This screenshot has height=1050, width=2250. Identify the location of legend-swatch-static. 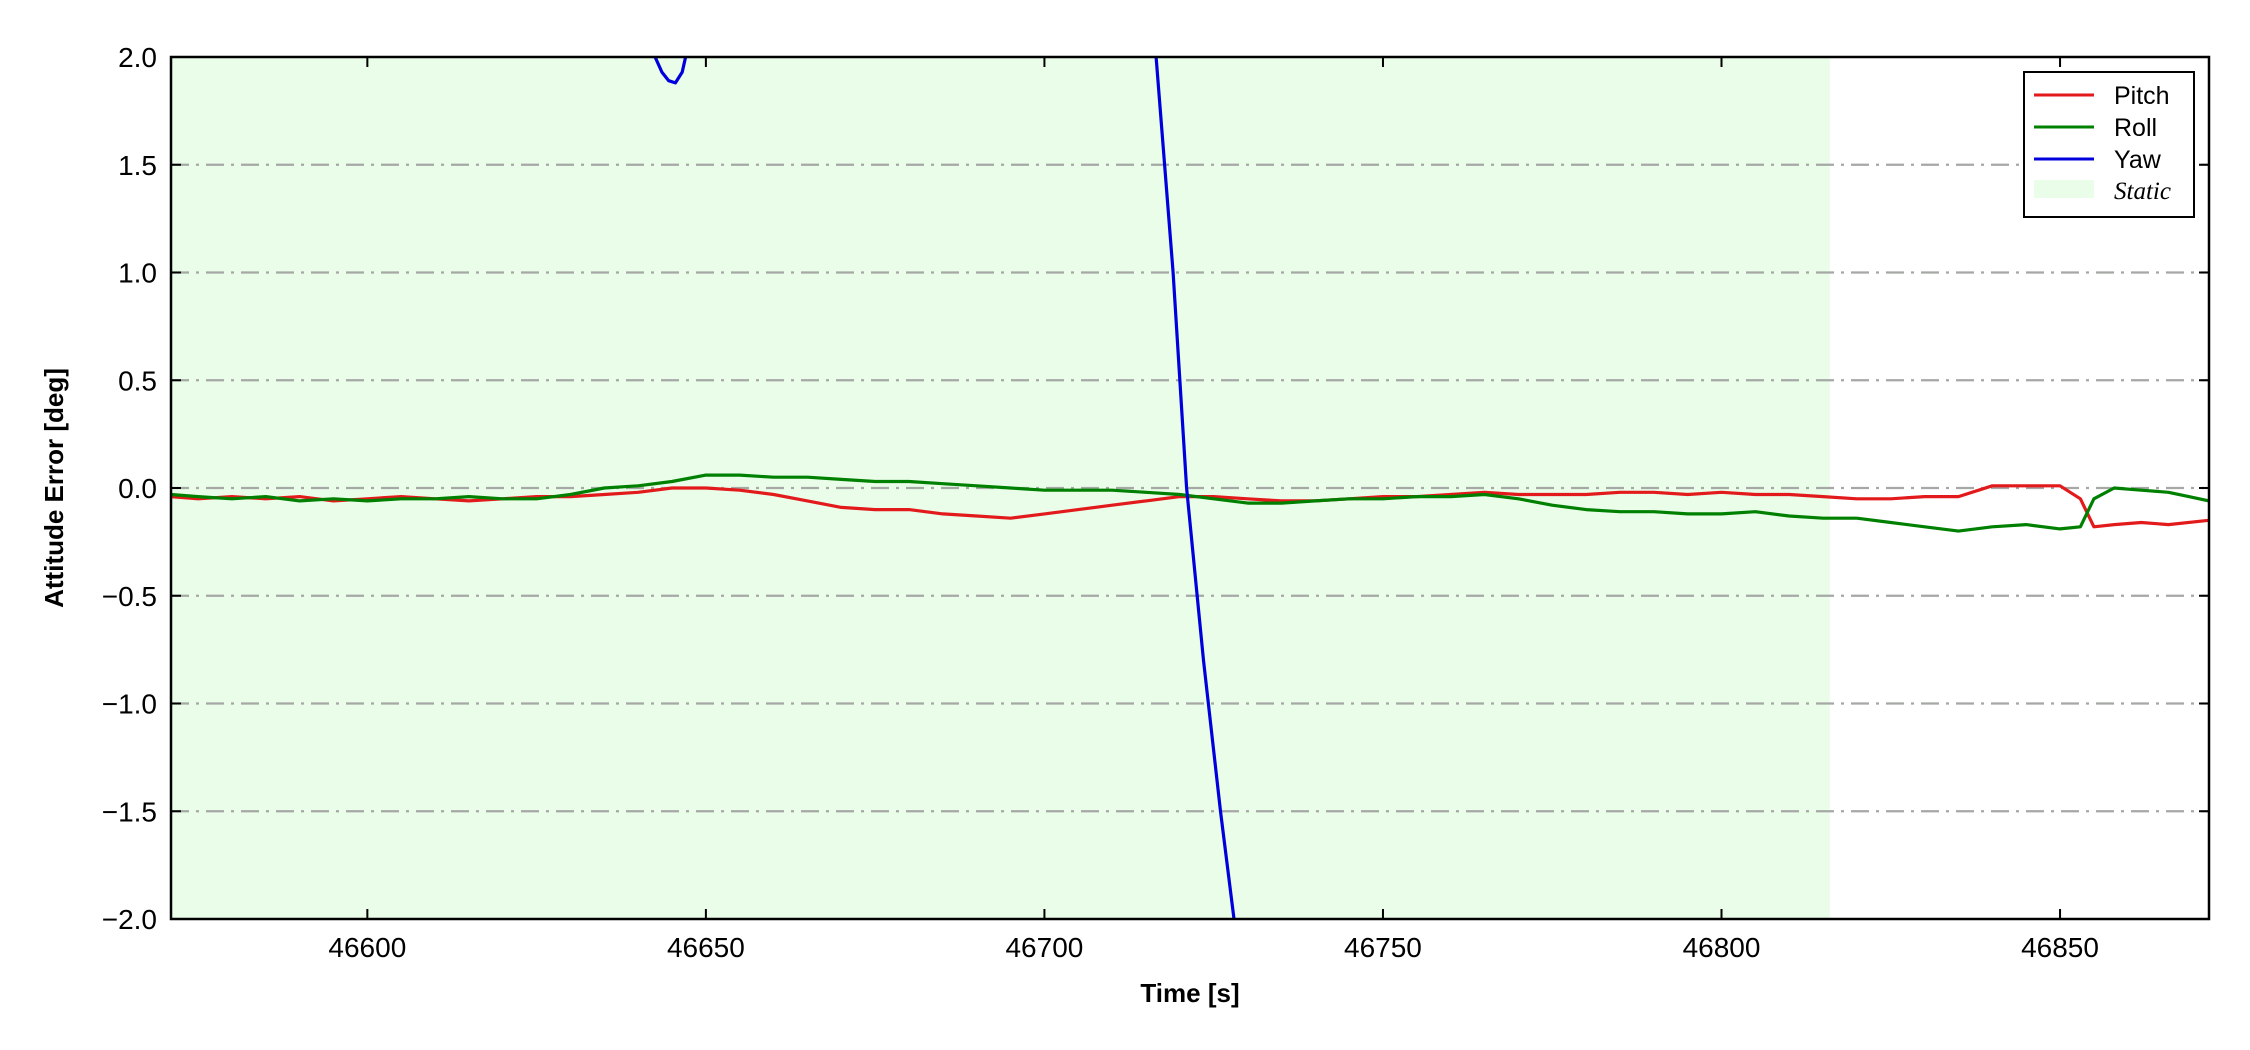
(2064, 189).